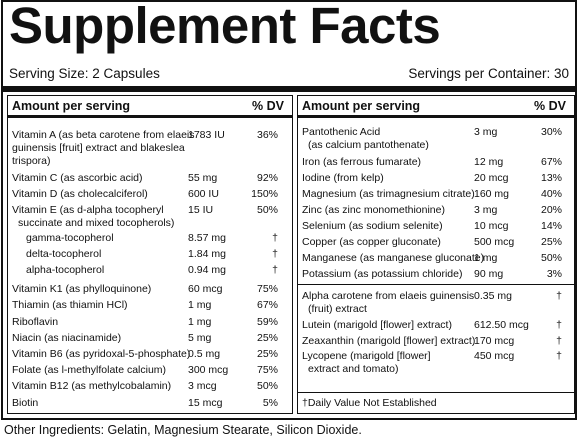 Image resolution: width=580 pixels, height=441 pixels. What do you see at coordinates (207, 270) in the screenshot?
I see `nutrient-amount: 0.94 mg` at bounding box center [207, 270].